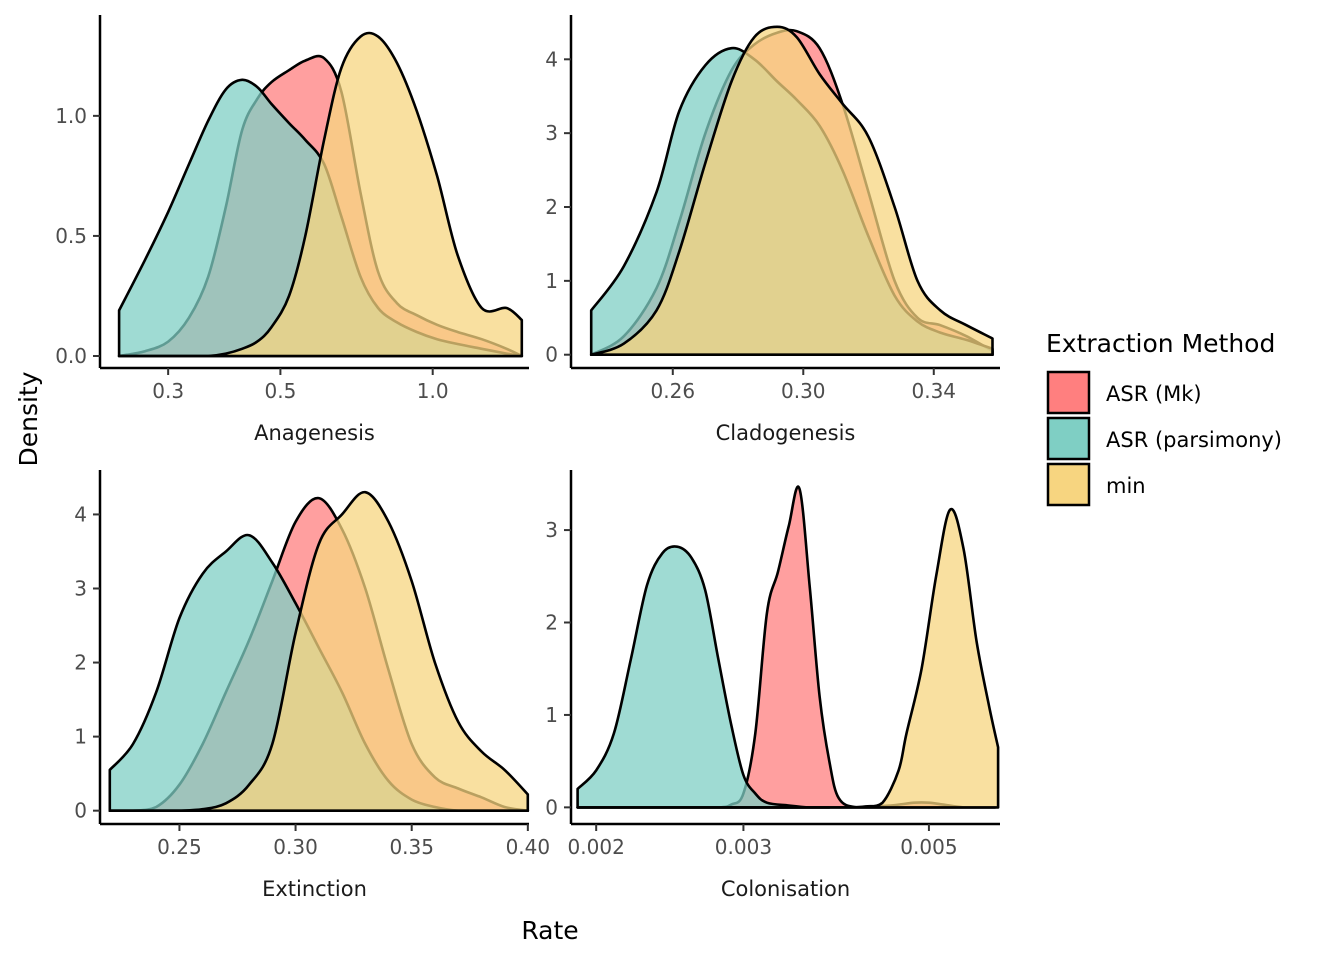 Image resolution: width=1344 pixels, height=960 pixels. Describe the element at coordinates (1068, 438) in the screenshot. I see `legend-key-asr-parsimony` at that location.